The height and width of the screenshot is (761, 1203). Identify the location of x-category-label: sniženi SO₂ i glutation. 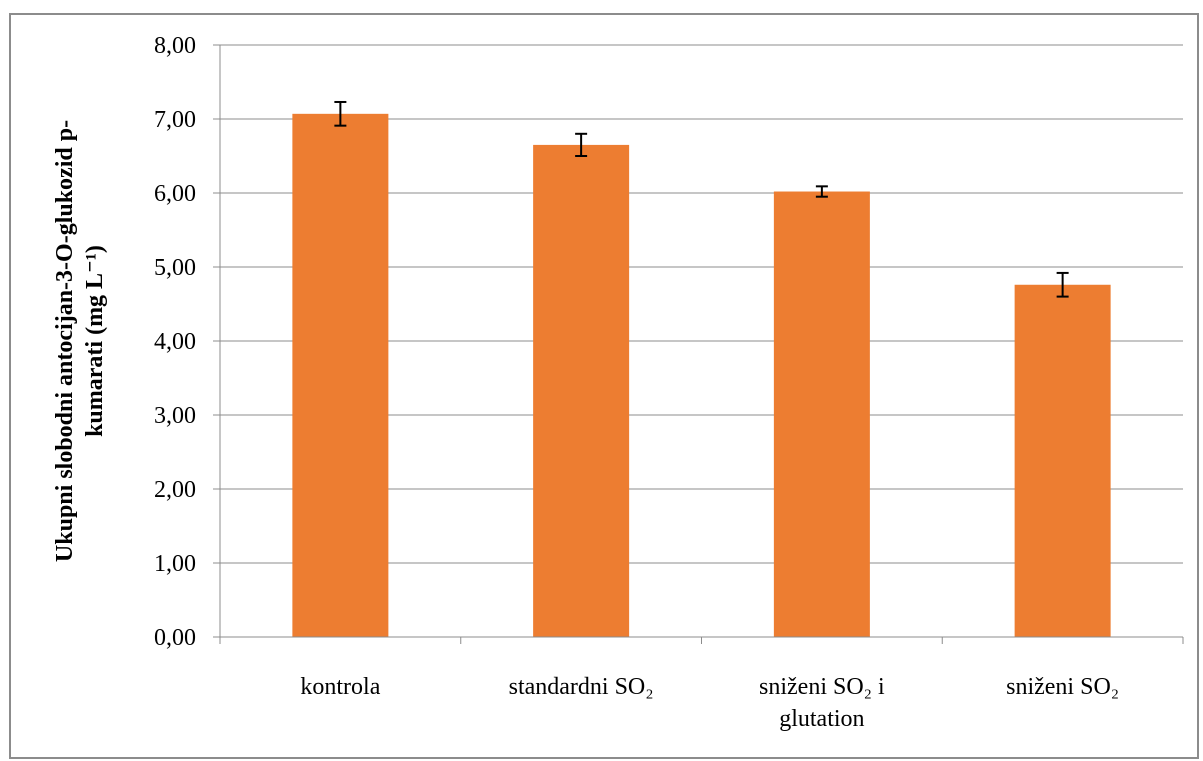
(822, 703).